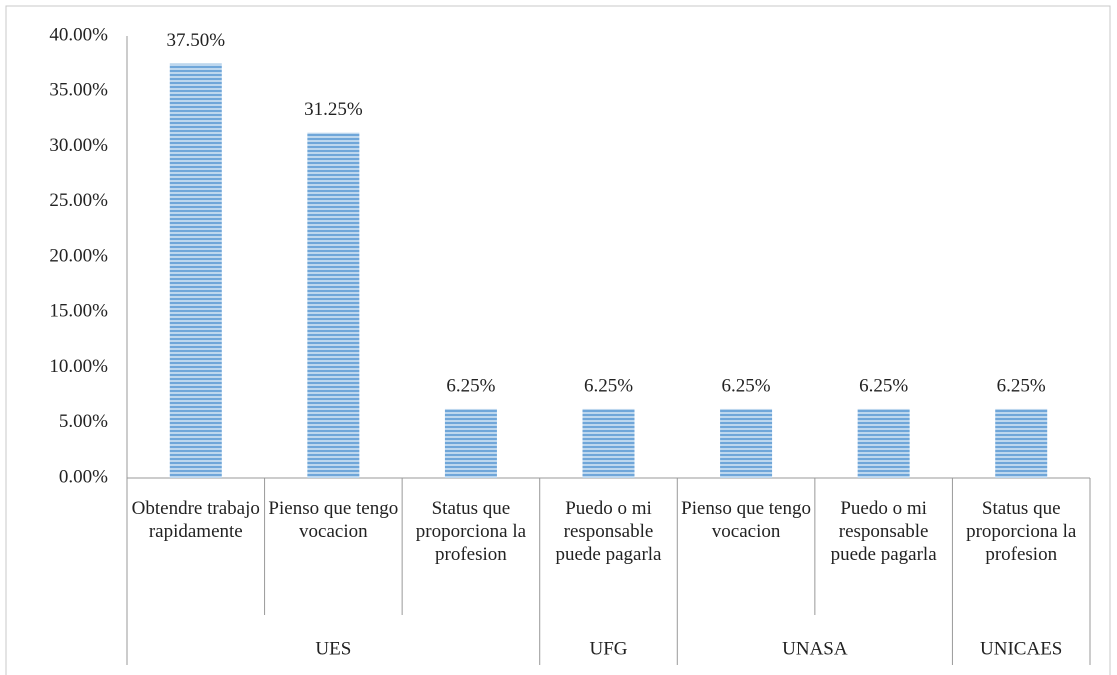 This screenshot has height=675, width=1117. Describe the element at coordinates (815, 648) in the screenshot. I see `group-label: UNASA` at that location.